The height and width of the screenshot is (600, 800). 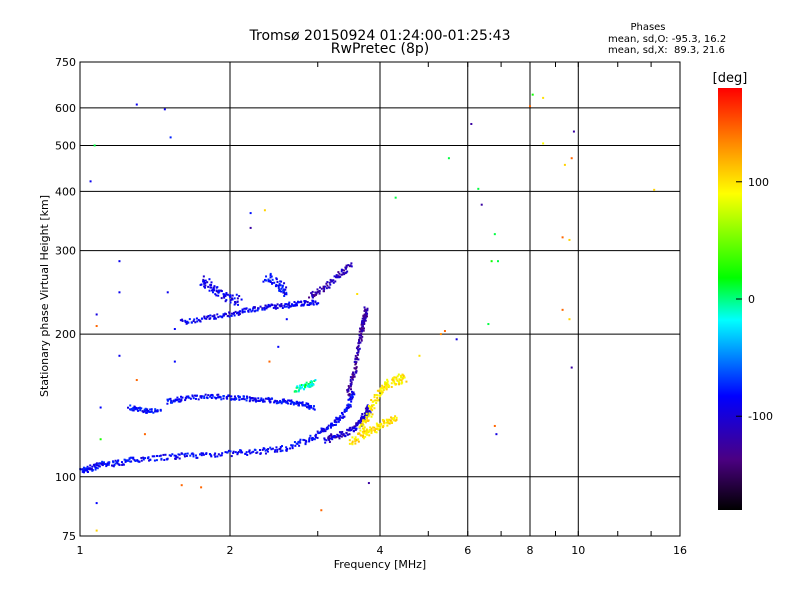 I want to click on x-tick-label: 6, so click(x=467, y=550).